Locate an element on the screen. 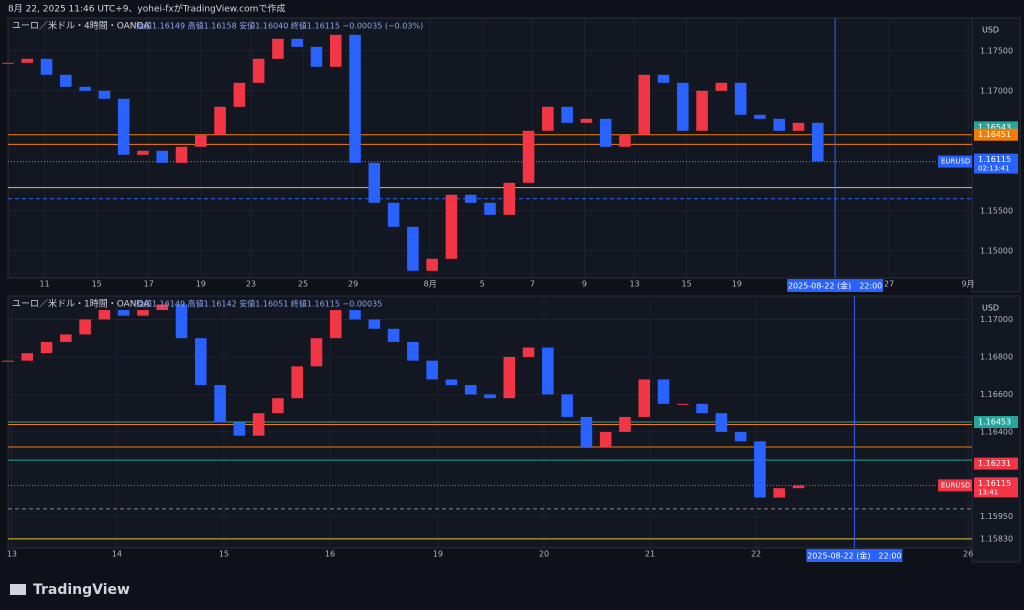 The width and height of the screenshot is (1024, 610). x-tick-label: 21 is located at coordinates (650, 554).